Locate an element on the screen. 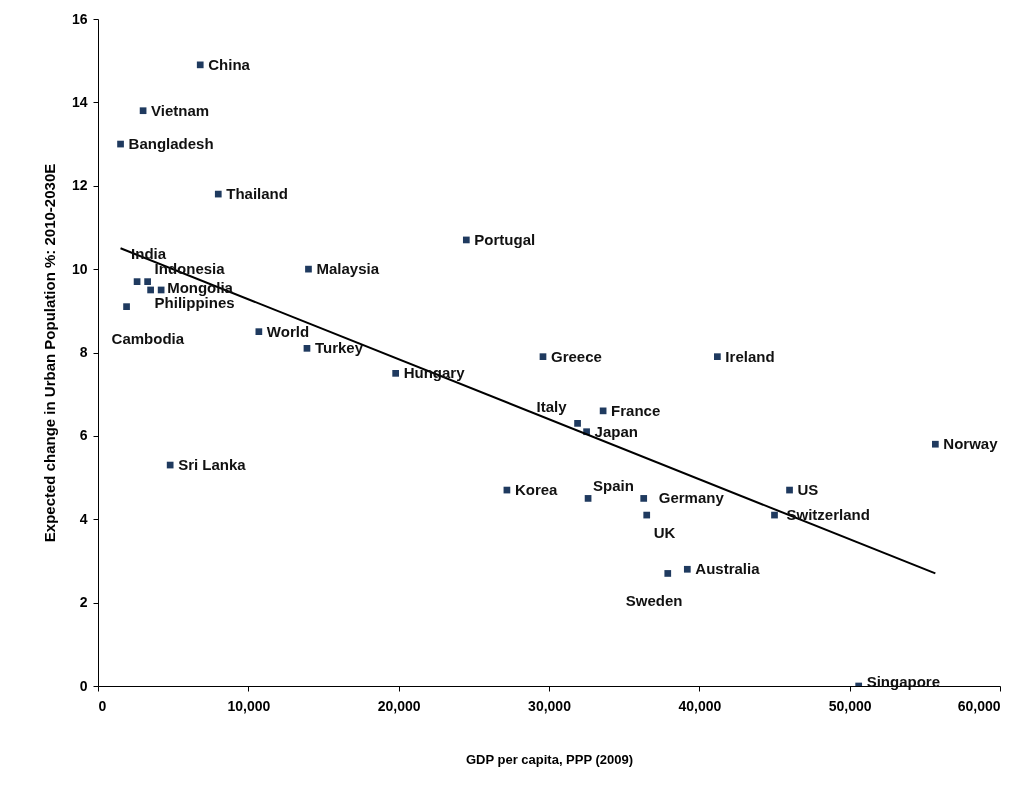  y-tick-label: 12 is located at coordinates (79, 185).